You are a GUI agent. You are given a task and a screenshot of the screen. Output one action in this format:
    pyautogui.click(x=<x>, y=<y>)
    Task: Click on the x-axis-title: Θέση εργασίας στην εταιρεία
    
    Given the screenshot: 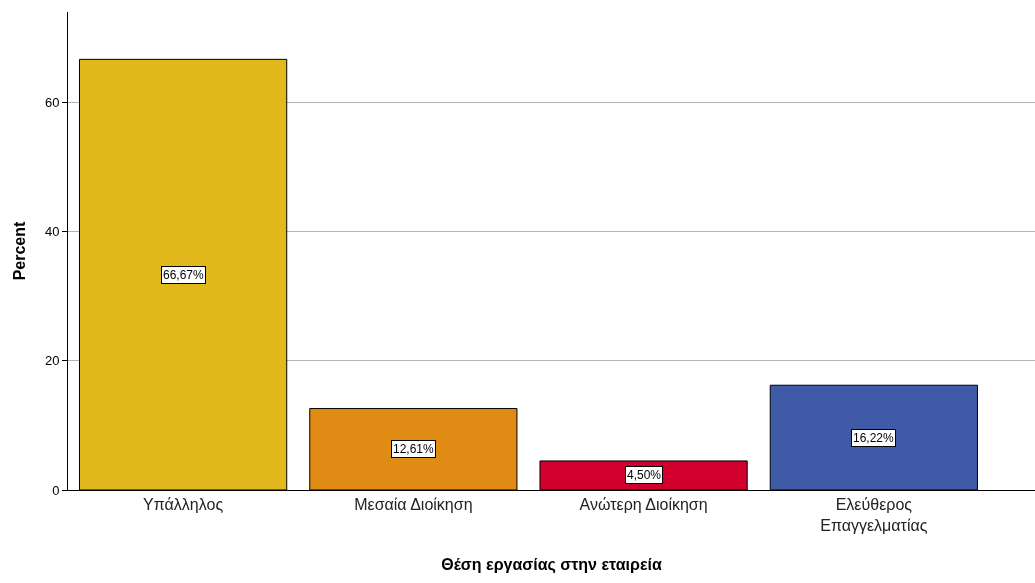 What is the action you would take?
    pyautogui.click(x=551, y=564)
    